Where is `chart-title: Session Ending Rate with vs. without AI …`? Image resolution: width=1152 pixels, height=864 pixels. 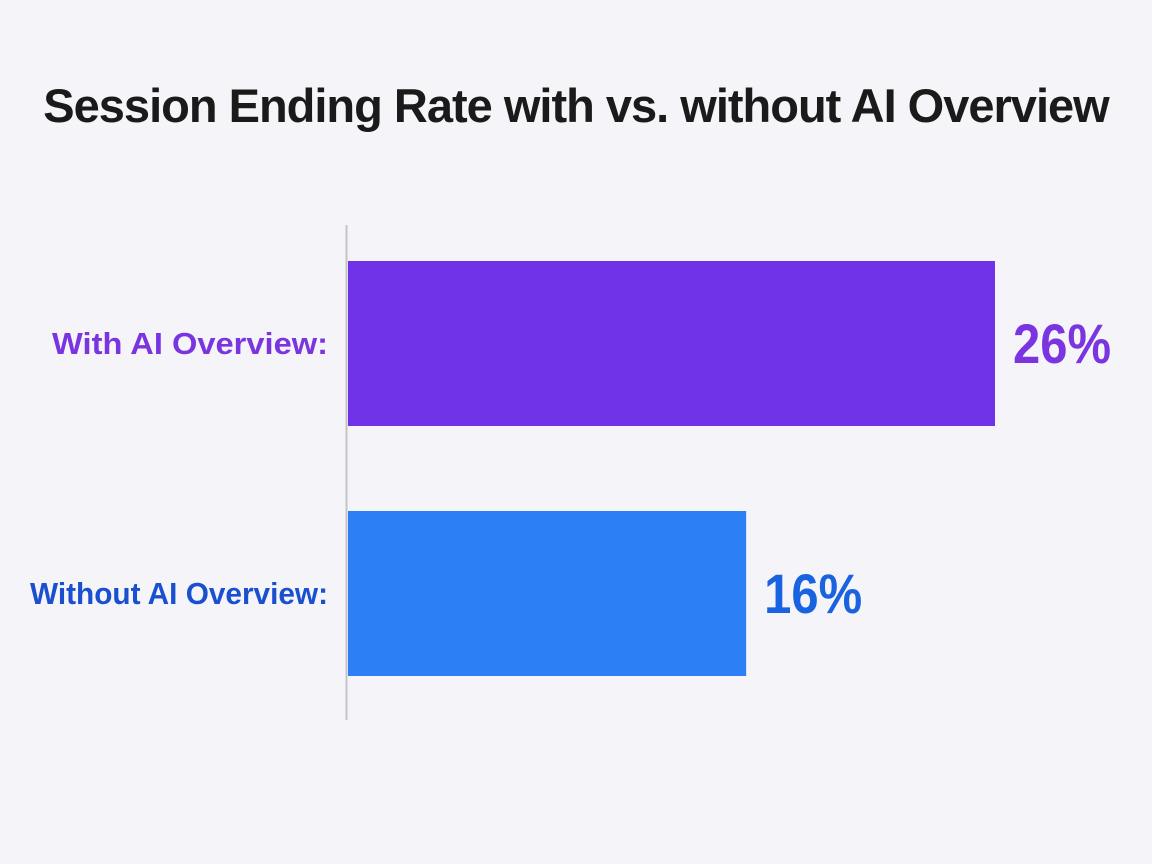 chart-title: Session Ending Rate with vs. without AI … is located at coordinates (576, 105).